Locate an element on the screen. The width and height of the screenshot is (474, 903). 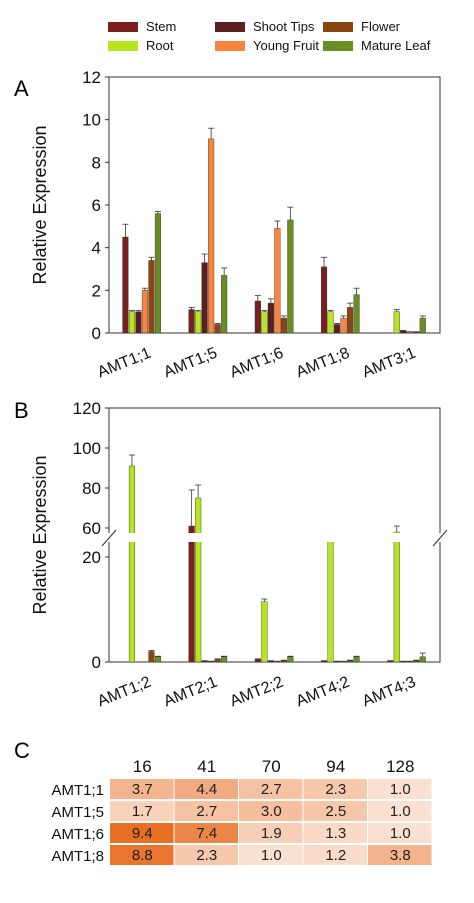
y-tick-label: 20 is located at coordinates (91, 557).